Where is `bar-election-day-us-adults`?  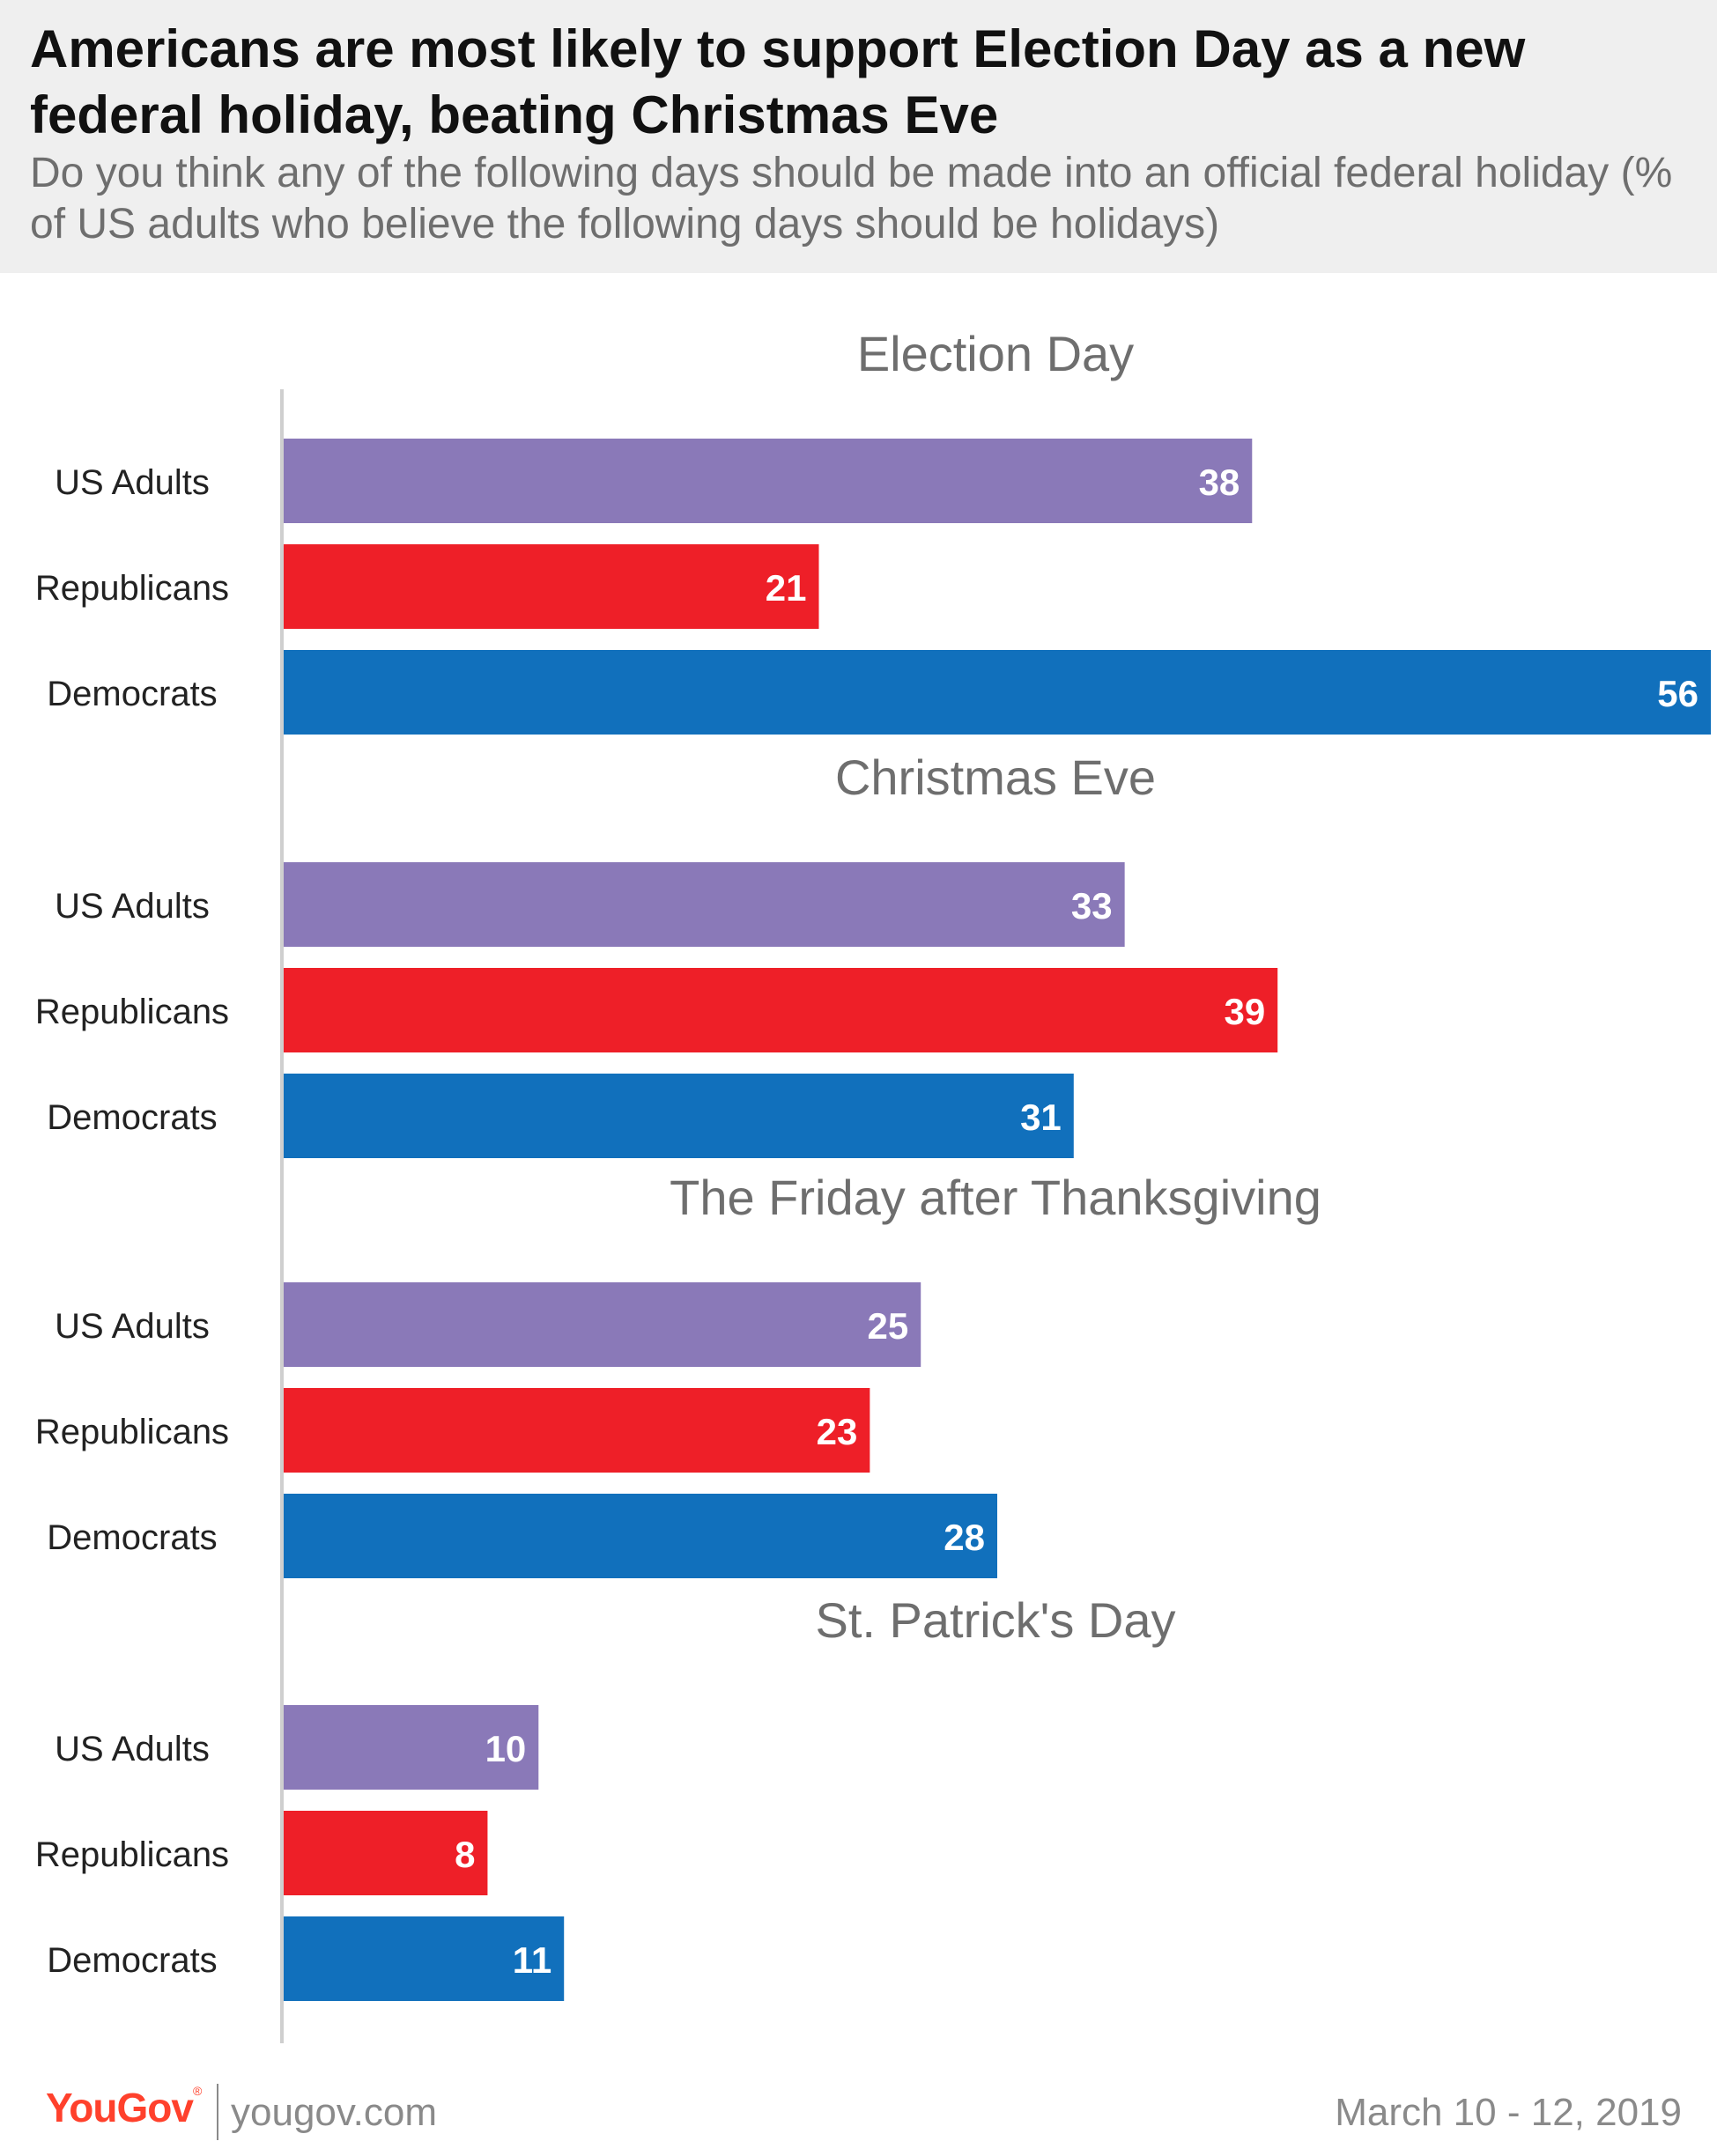
bar-election-day-us-adults is located at coordinates (769, 481).